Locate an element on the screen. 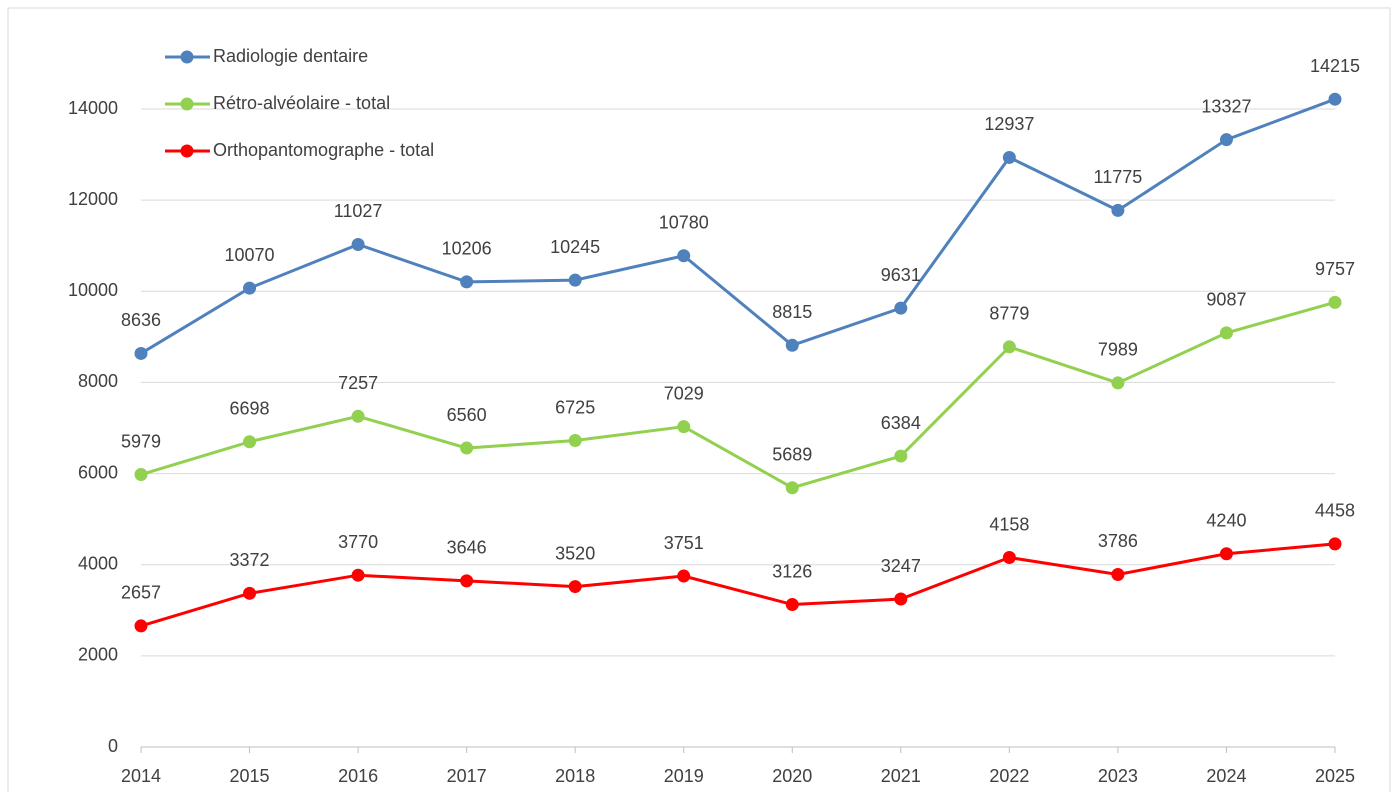  data-label: 9631 is located at coordinates (901, 275).